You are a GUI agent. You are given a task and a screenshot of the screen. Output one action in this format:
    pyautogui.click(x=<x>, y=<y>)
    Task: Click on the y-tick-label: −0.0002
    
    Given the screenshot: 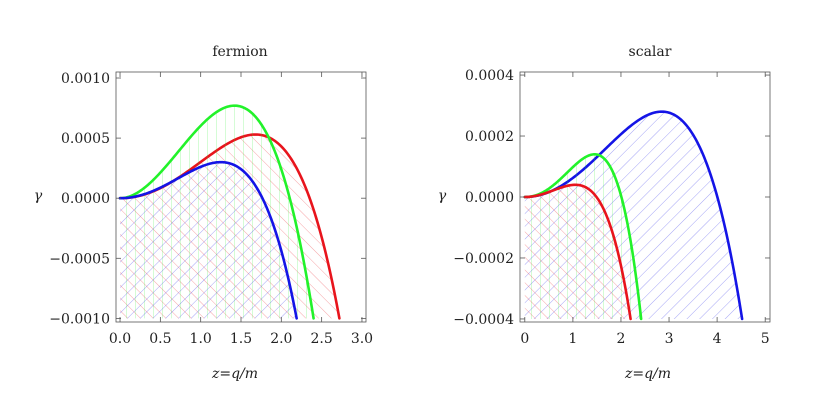 What is the action you would take?
    pyautogui.click(x=483, y=259)
    